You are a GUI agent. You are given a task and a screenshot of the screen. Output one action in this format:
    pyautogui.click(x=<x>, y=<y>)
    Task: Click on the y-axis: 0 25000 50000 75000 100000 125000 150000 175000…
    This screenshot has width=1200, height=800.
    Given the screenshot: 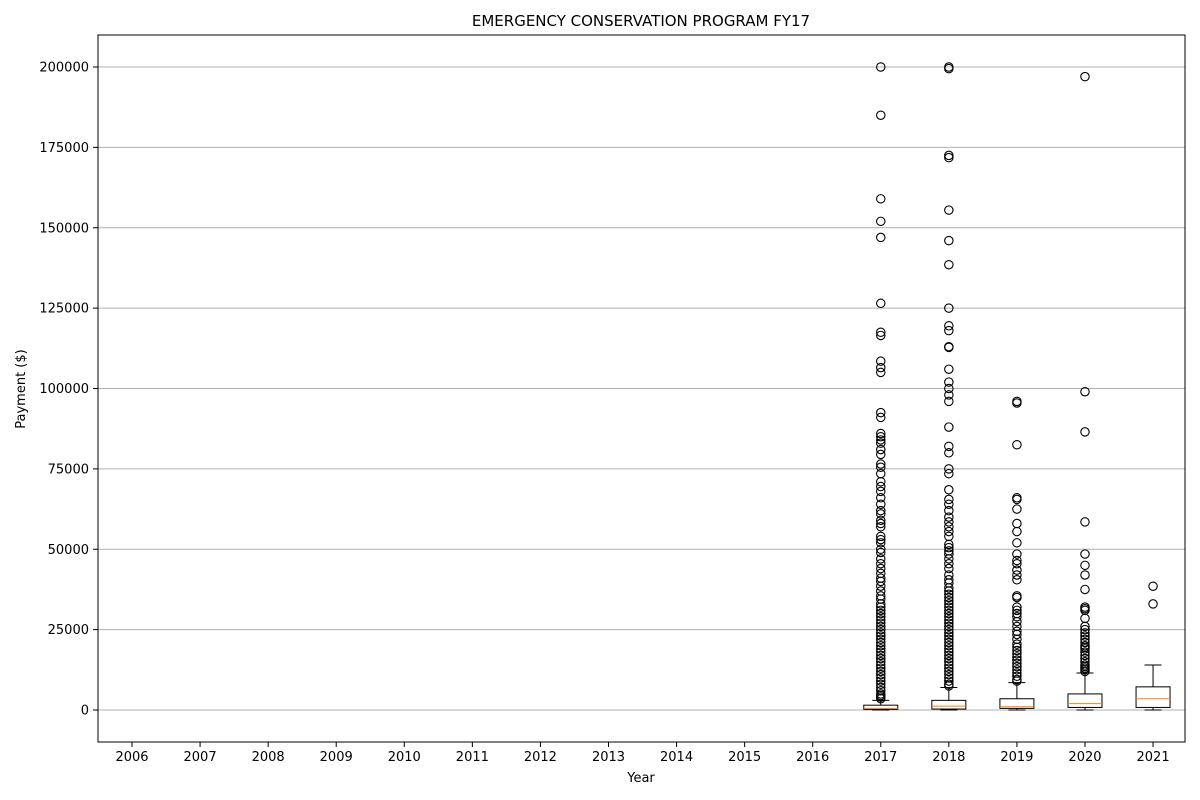 What is the action you would take?
    pyautogui.click(x=68, y=390)
    